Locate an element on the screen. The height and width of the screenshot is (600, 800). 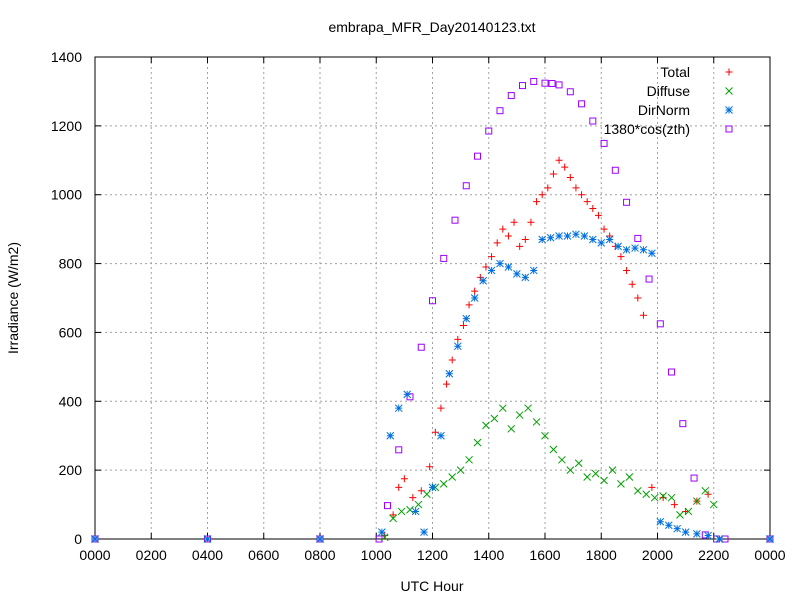
x-tick-label: 0600 is located at coordinates (263, 555).